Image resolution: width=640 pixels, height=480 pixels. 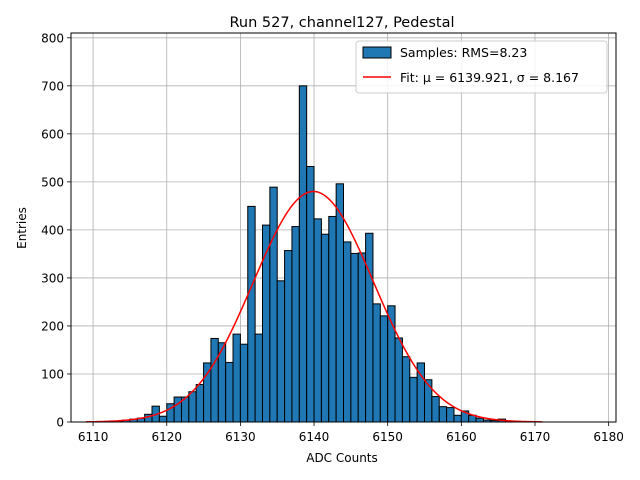 What do you see at coordinates (60, 423) in the screenshot?
I see `y-tick-label: 0` at bounding box center [60, 423].